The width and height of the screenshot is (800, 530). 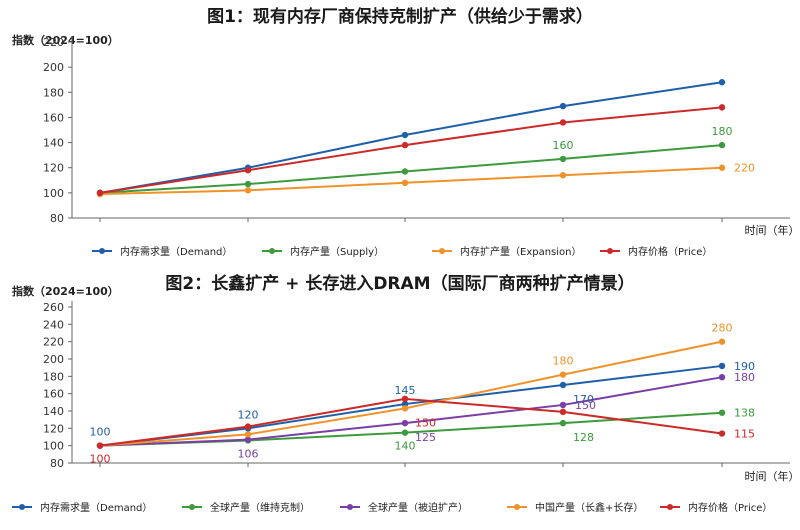 I want to click on y-tick-label: 240, so click(x=53, y=324).